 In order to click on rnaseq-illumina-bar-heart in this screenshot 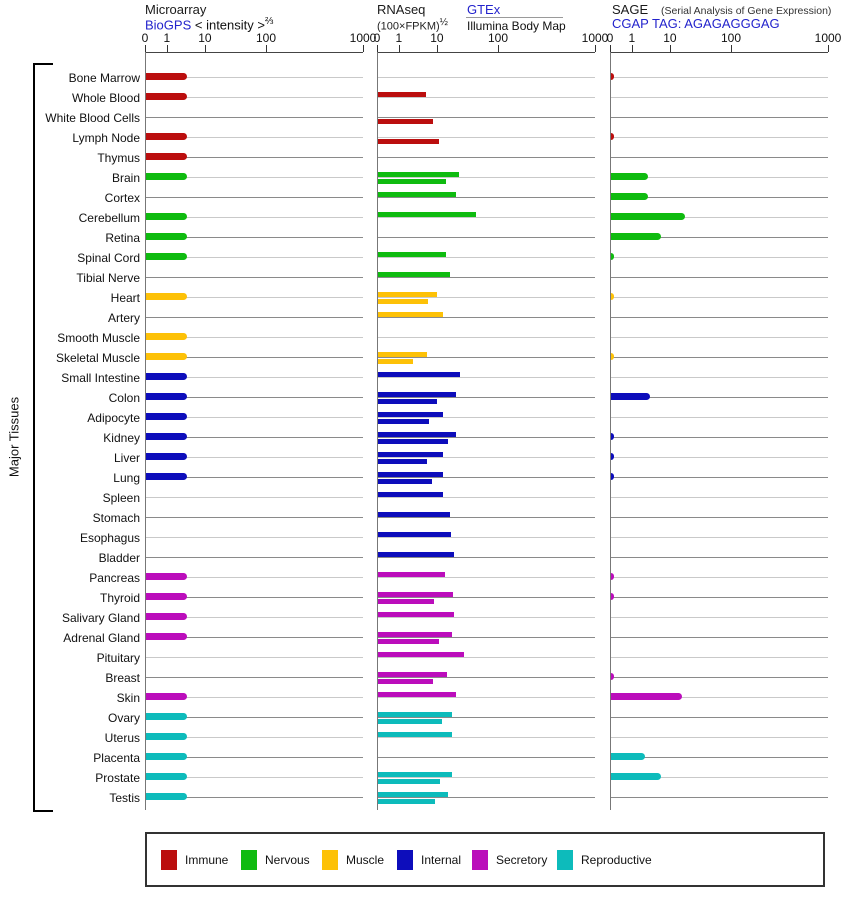, I will do `click(403, 301)`.